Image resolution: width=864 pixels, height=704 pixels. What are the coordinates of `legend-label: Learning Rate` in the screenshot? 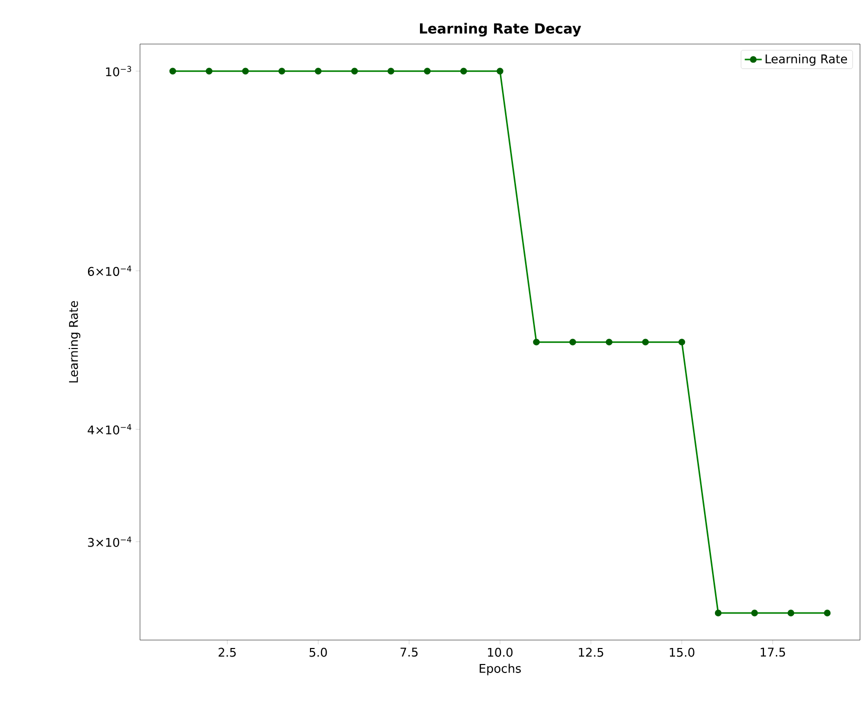 It's located at (807, 60).